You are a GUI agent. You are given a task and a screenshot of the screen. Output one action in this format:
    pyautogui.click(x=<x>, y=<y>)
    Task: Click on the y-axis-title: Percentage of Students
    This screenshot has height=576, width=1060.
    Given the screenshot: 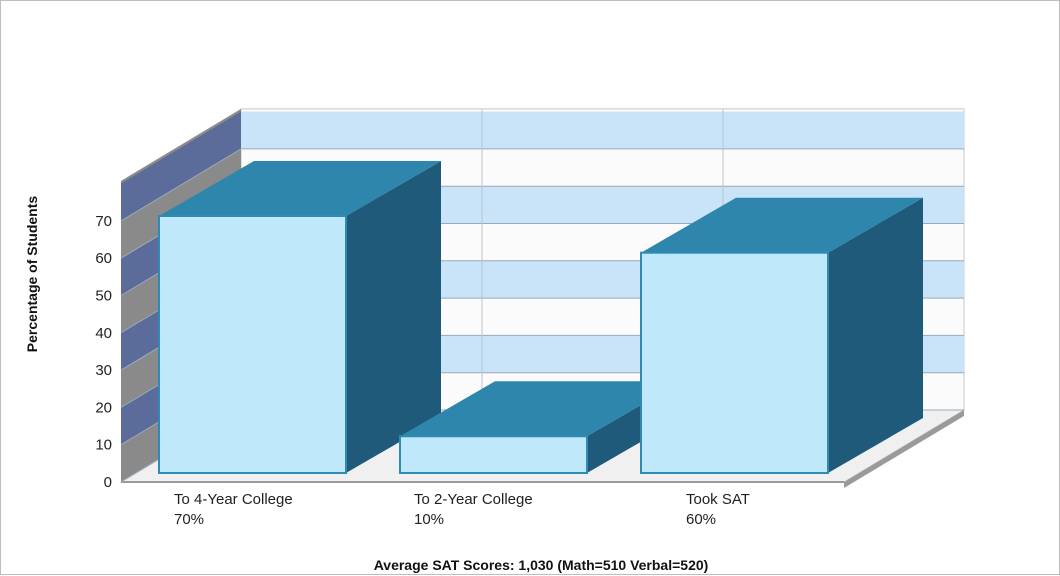 What is the action you would take?
    pyautogui.click(x=32, y=274)
    